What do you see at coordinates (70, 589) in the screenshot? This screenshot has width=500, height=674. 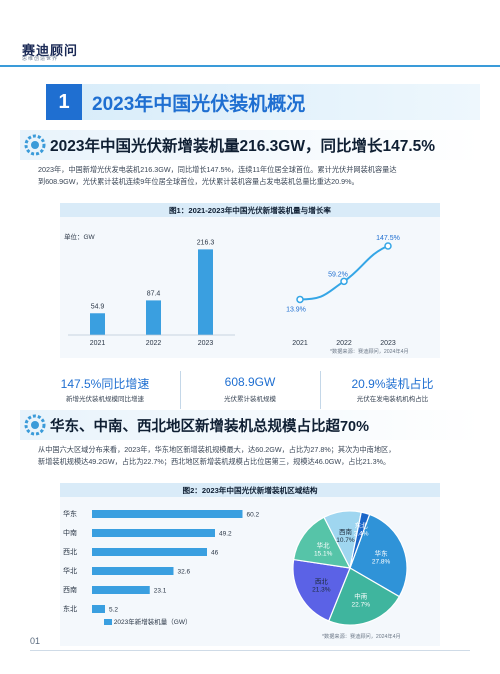 I see `y-tick-label: 西南` at bounding box center [70, 589].